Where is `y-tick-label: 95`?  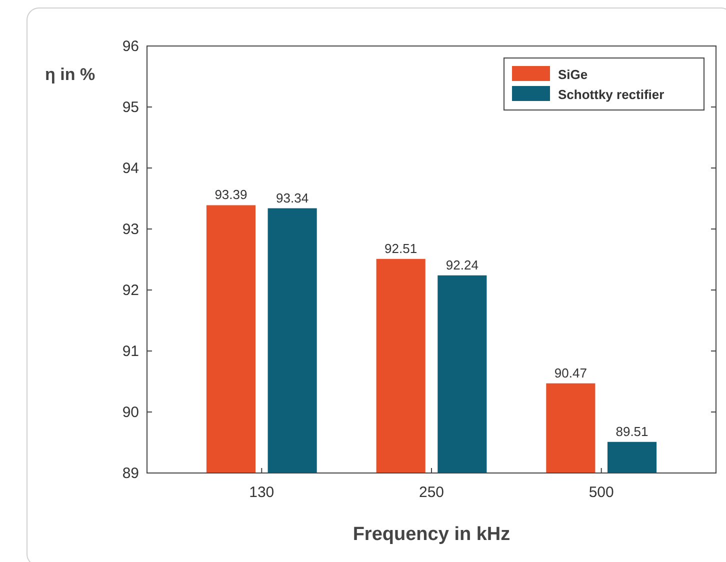 y-tick-label: 95 is located at coordinates (130, 107).